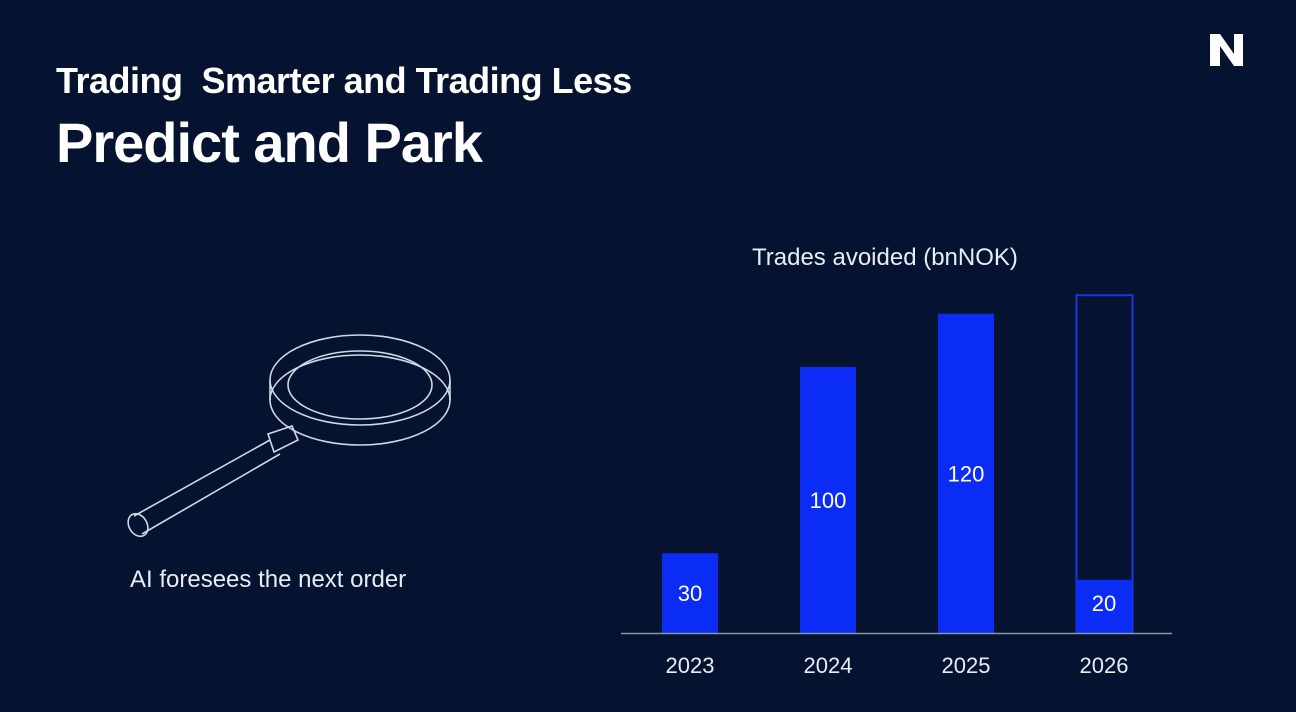 This screenshot has width=1296, height=712. I want to click on data-label-2023: 30, so click(690, 593).